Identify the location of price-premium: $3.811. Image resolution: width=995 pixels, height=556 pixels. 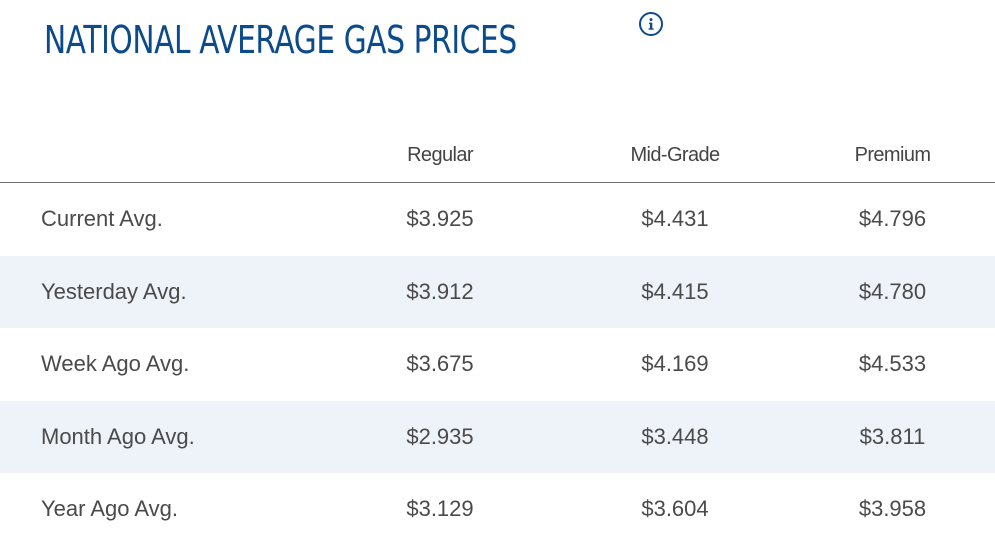
(892, 436).